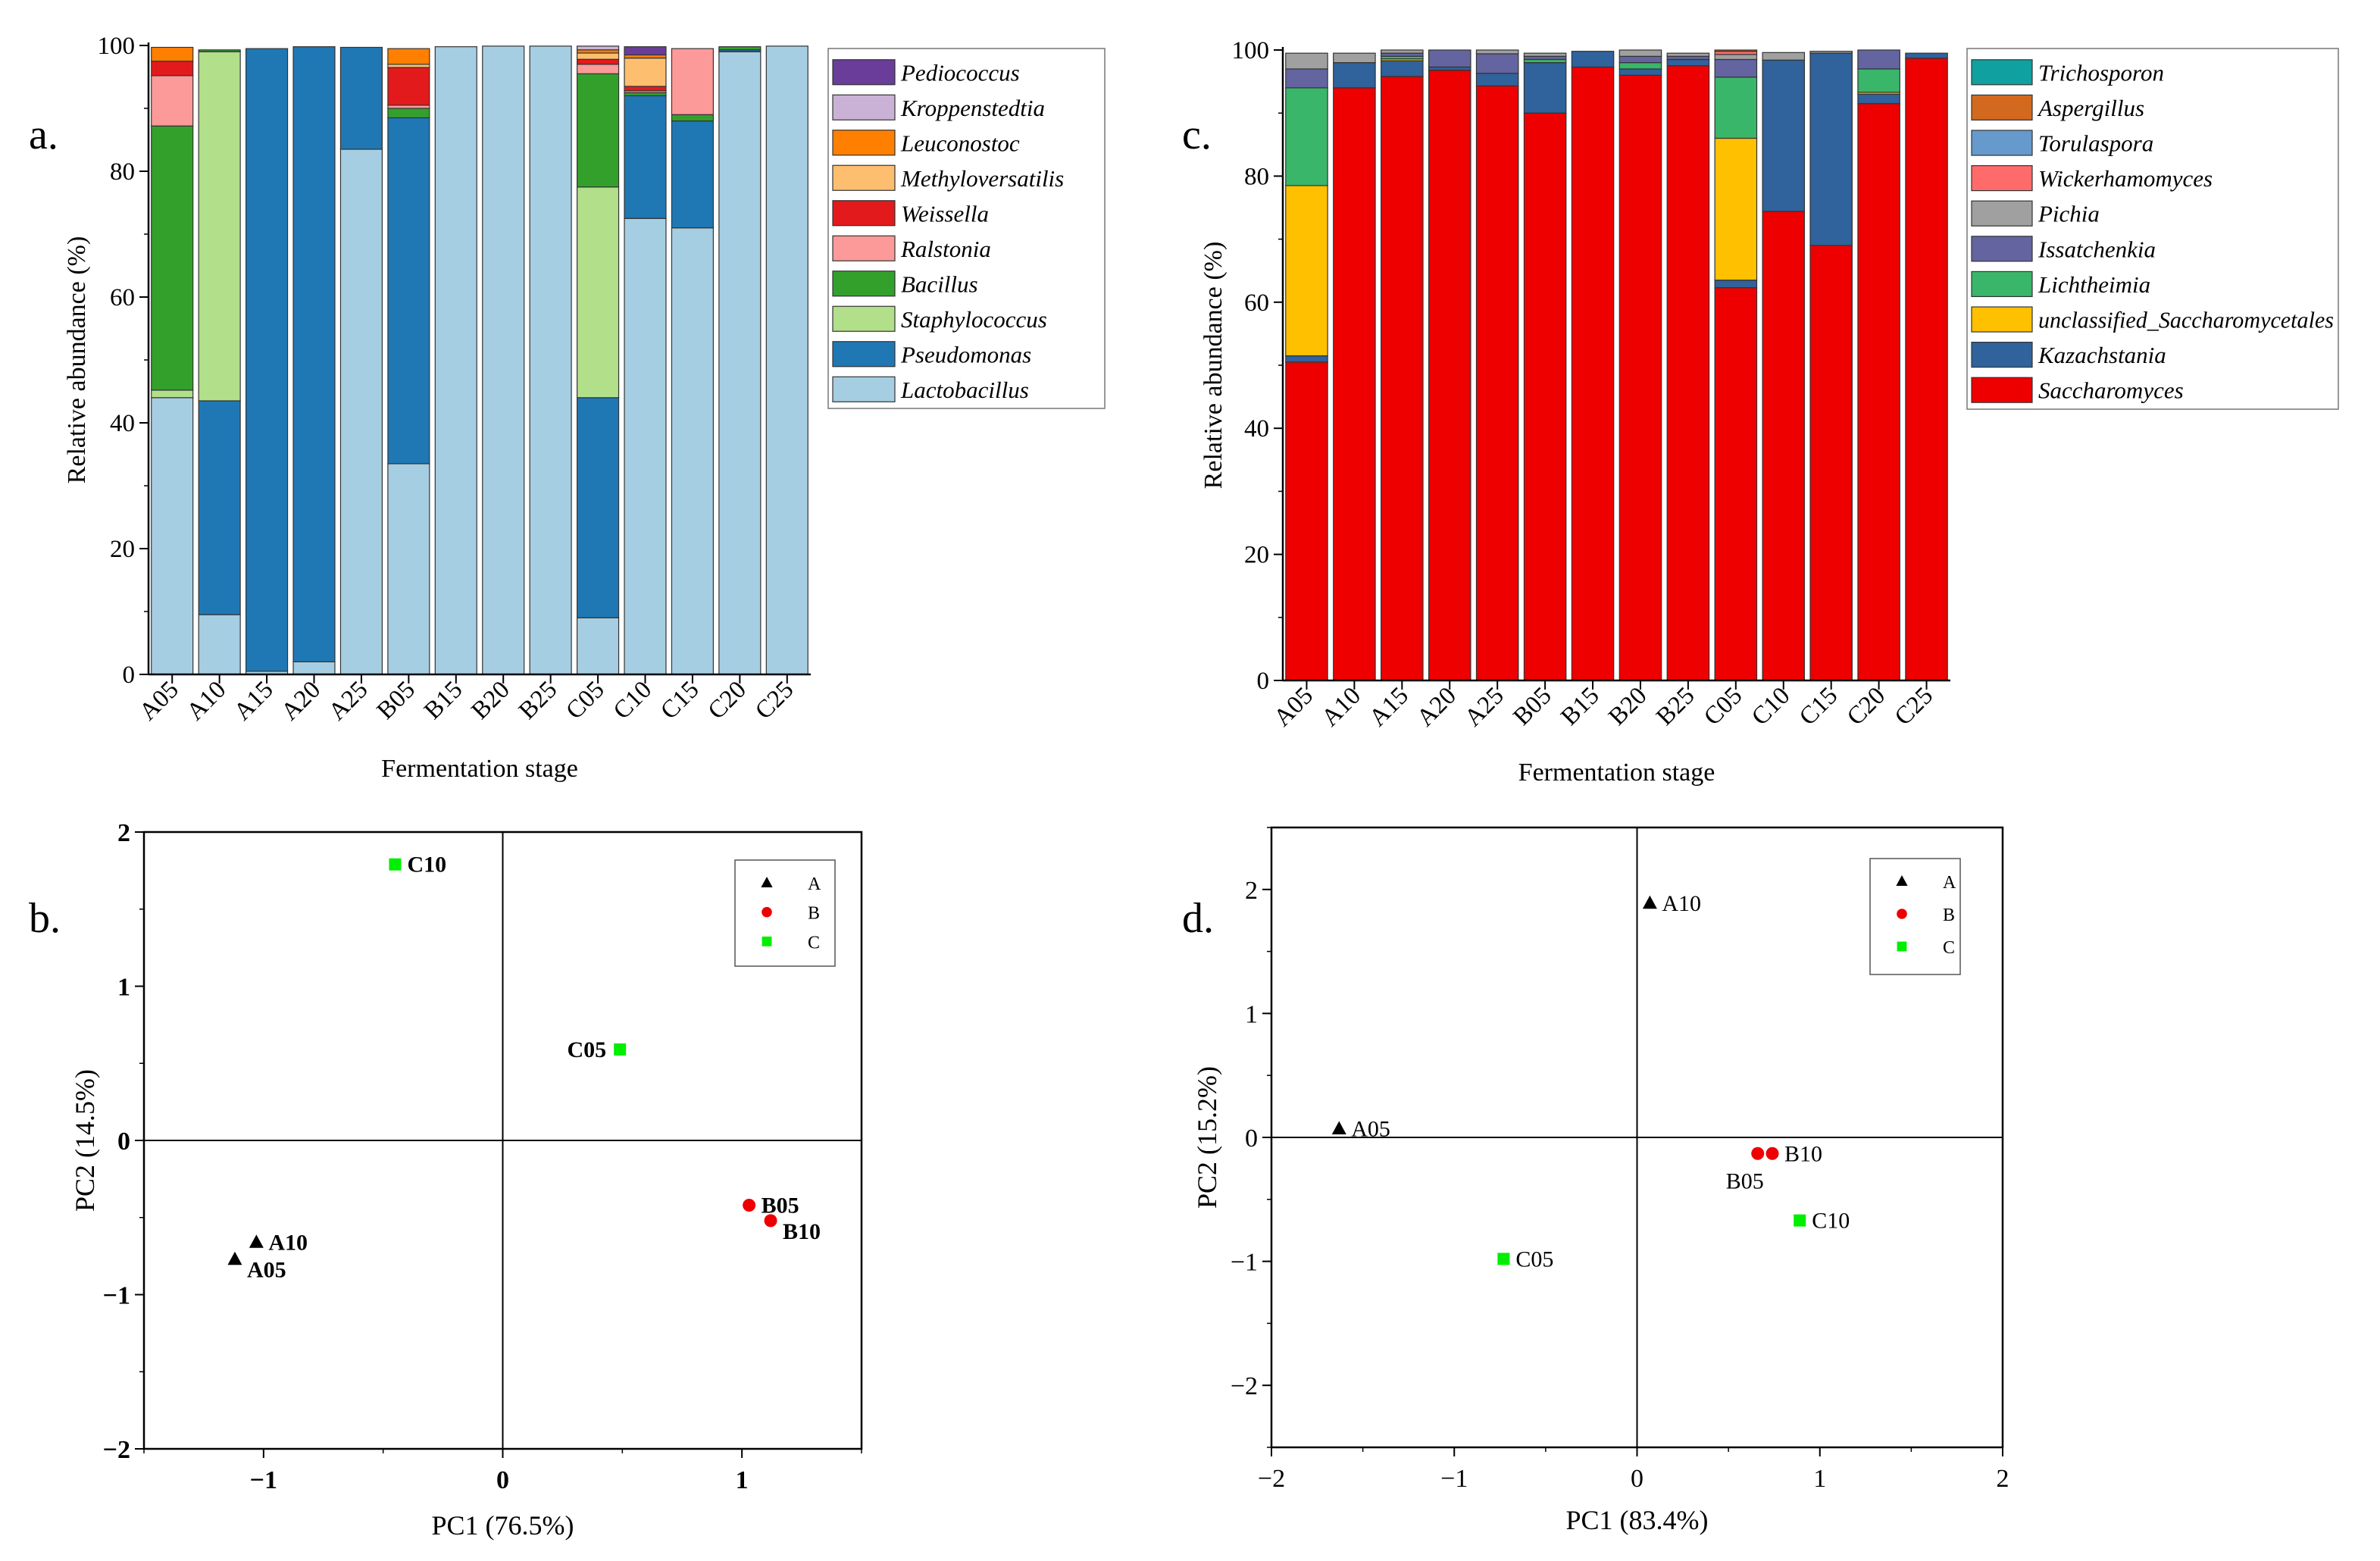 The width and height of the screenshot is (2380, 1561). Describe the element at coordinates (1256, 429) in the screenshot. I see `y-tick-label: 40` at that location.